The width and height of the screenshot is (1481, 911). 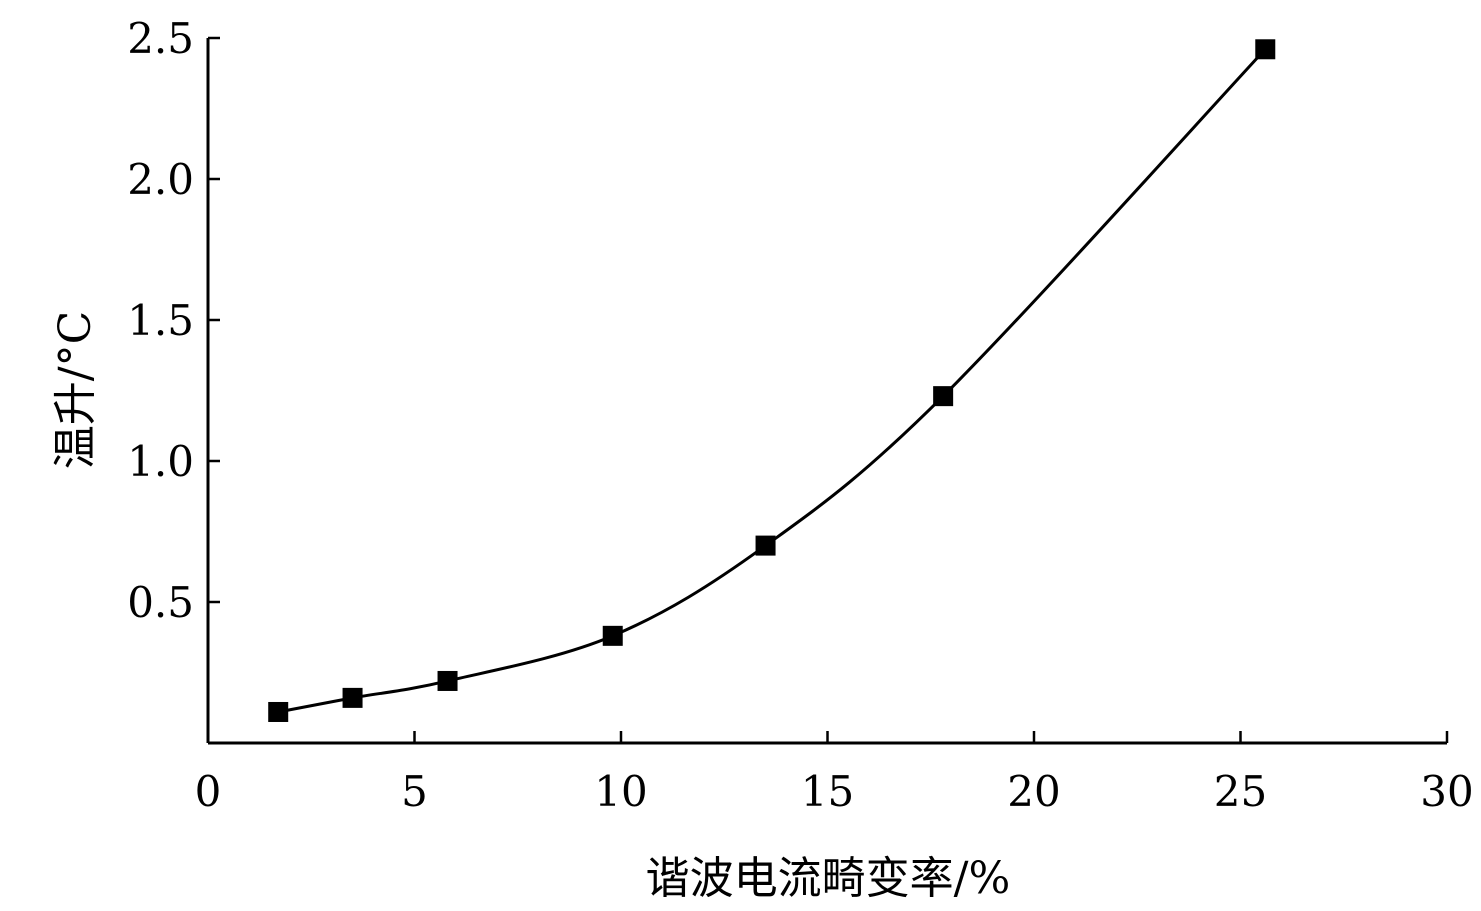 I want to click on x-tick-label: 30, so click(x=1446, y=791).